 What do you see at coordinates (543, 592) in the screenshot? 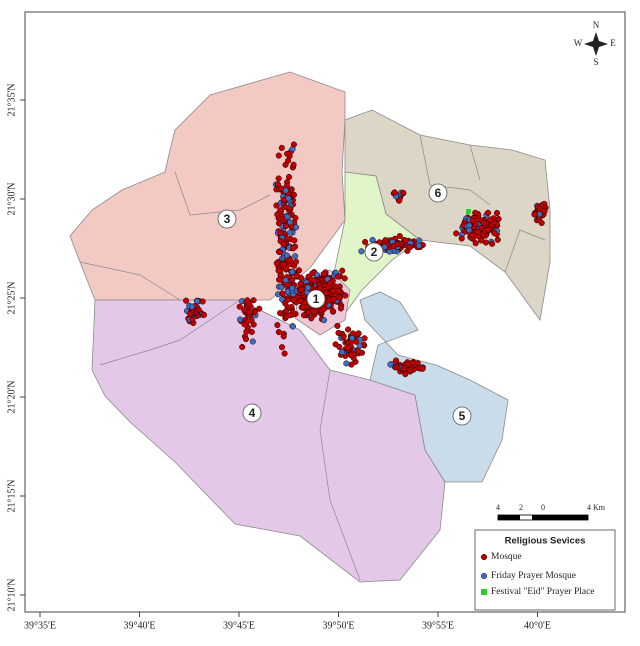
I see `legend-item: Festival "Eid" Prayer Place` at bounding box center [543, 592].